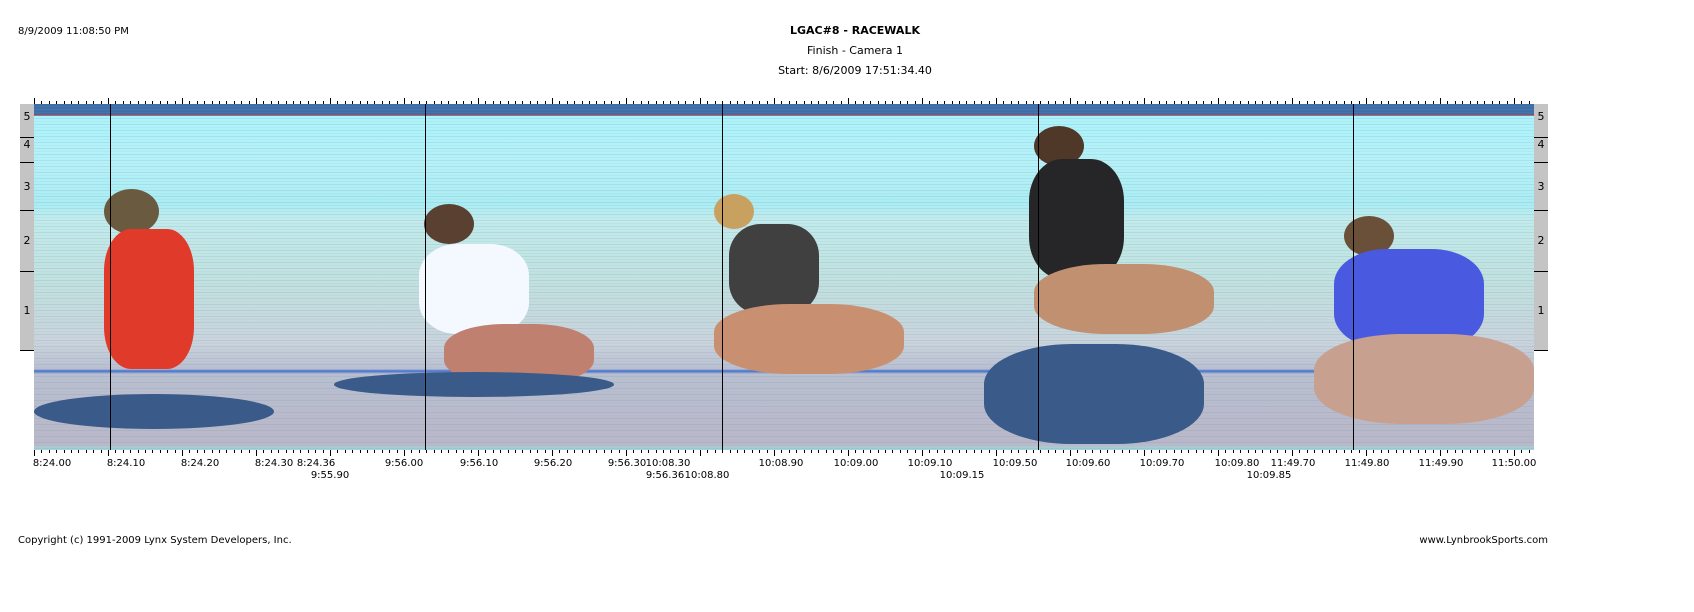 This screenshot has height=612, width=1694. What do you see at coordinates (474, 384) in the screenshot?
I see `shadow` at bounding box center [474, 384].